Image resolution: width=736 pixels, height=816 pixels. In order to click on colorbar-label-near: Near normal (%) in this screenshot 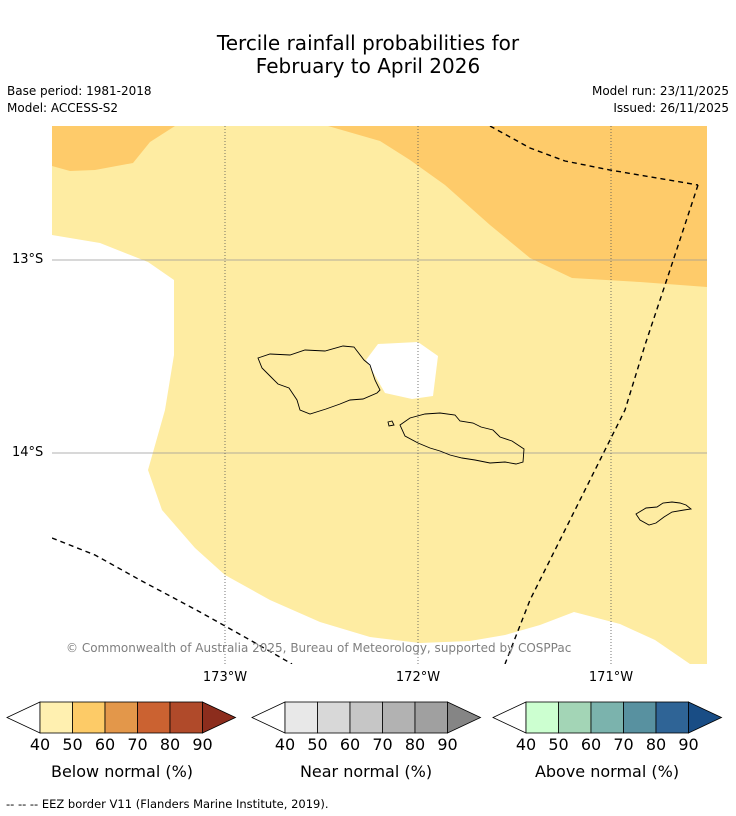, I will do `click(366, 771)`.